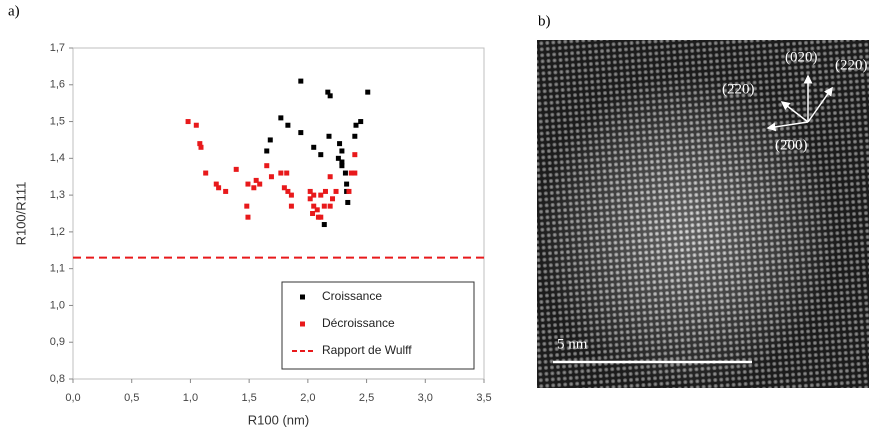 The width and height of the screenshot is (869, 442). I want to click on y-axis-title: R100/R111, so click(20, 214).